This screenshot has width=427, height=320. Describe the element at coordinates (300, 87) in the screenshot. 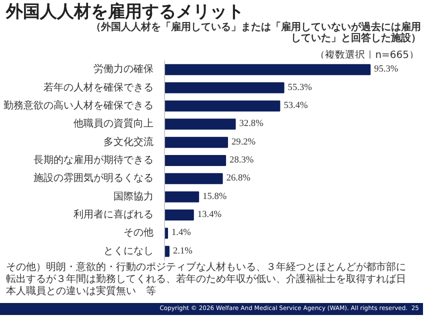

I see `data-label: 55.3%` at that location.